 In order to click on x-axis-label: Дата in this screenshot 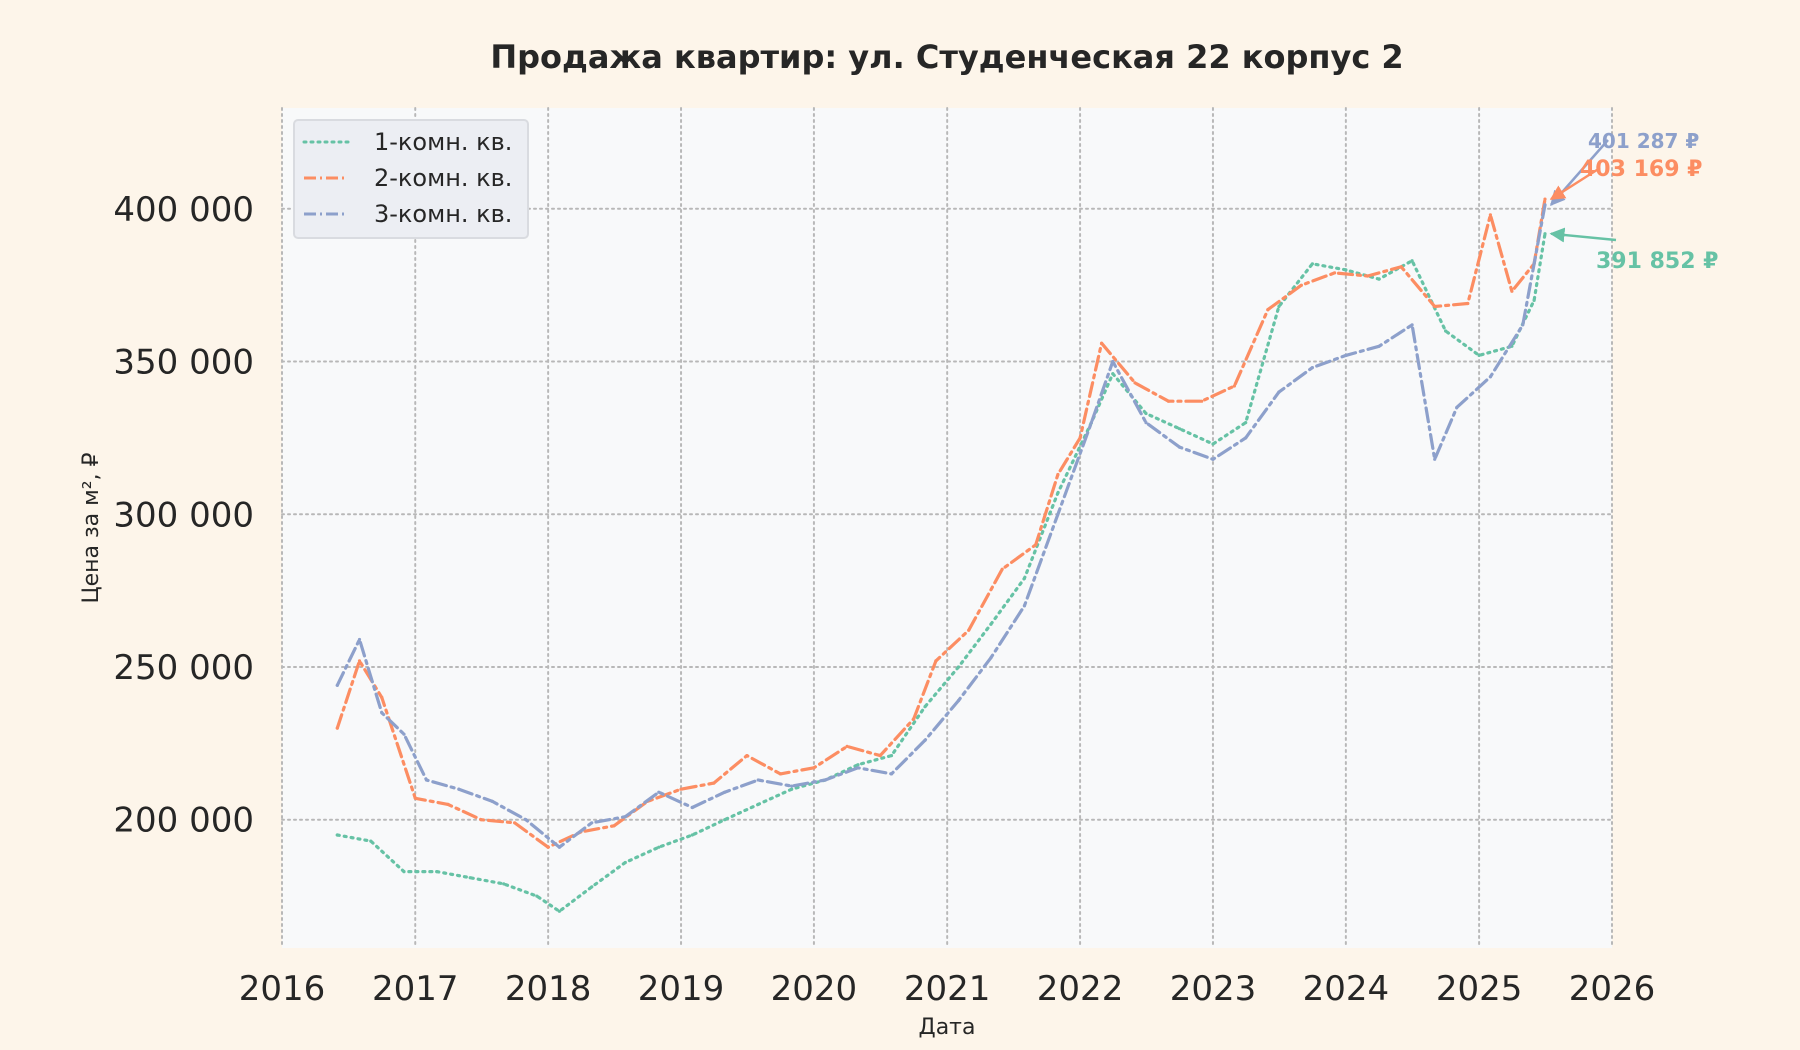, I will do `click(947, 1027)`.